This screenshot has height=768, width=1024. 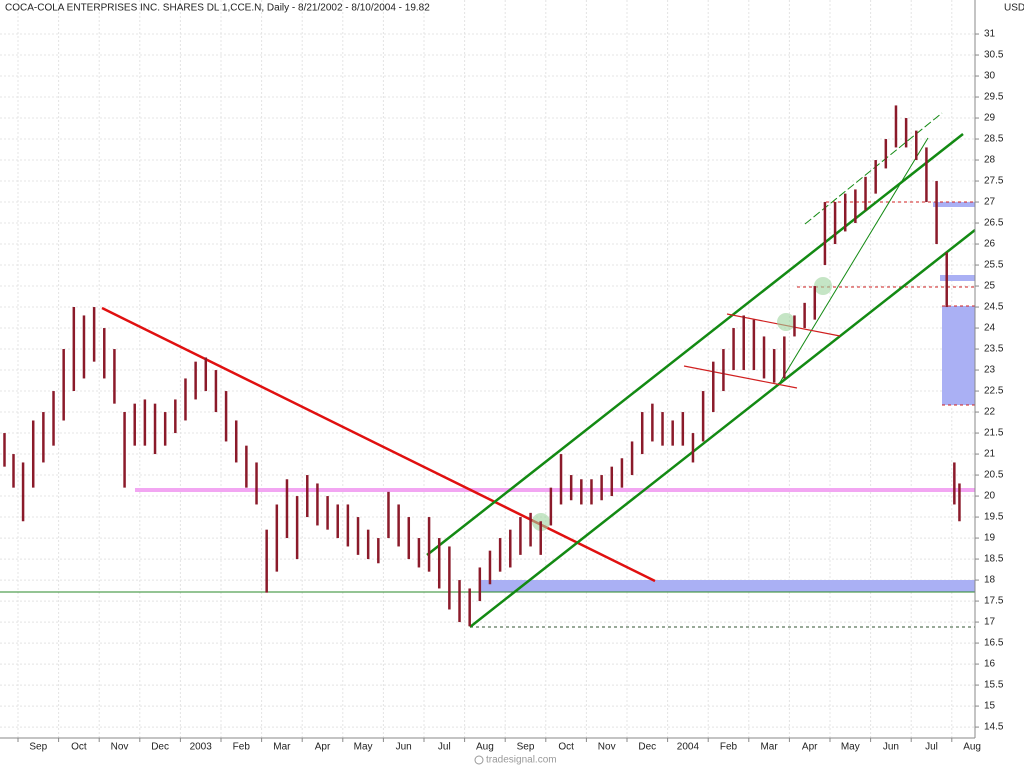 What do you see at coordinates (521, 760) in the screenshot?
I see `footer: tradesignal.com` at bounding box center [521, 760].